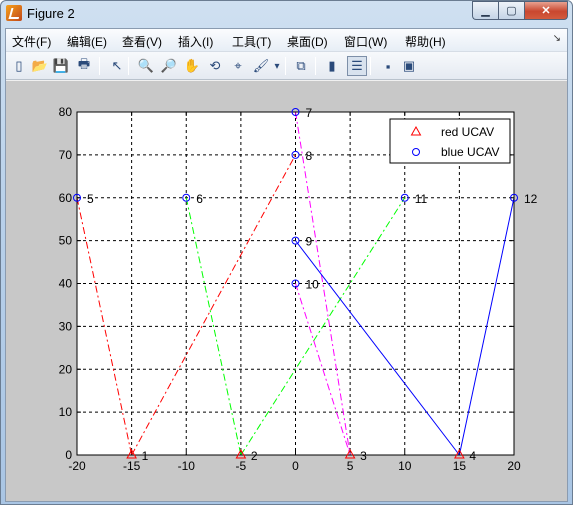 The width and height of the screenshot is (573, 505). What do you see at coordinates (416, 152) in the screenshot?
I see `legend-blue-marker` at bounding box center [416, 152].